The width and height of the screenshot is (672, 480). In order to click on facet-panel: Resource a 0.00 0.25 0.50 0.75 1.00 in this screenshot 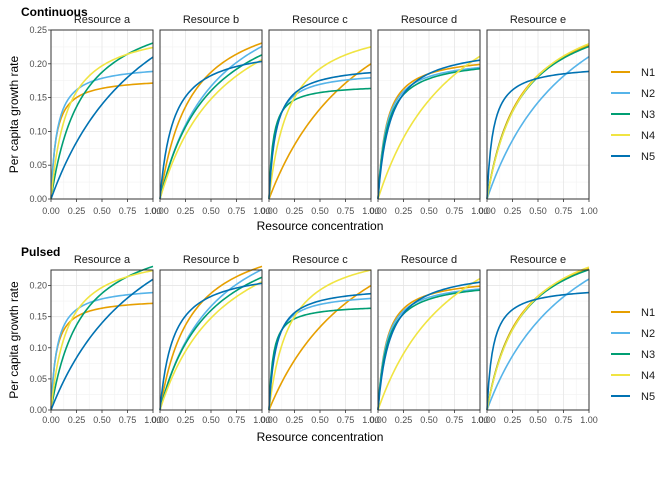, I will do `click(102, 339)`.